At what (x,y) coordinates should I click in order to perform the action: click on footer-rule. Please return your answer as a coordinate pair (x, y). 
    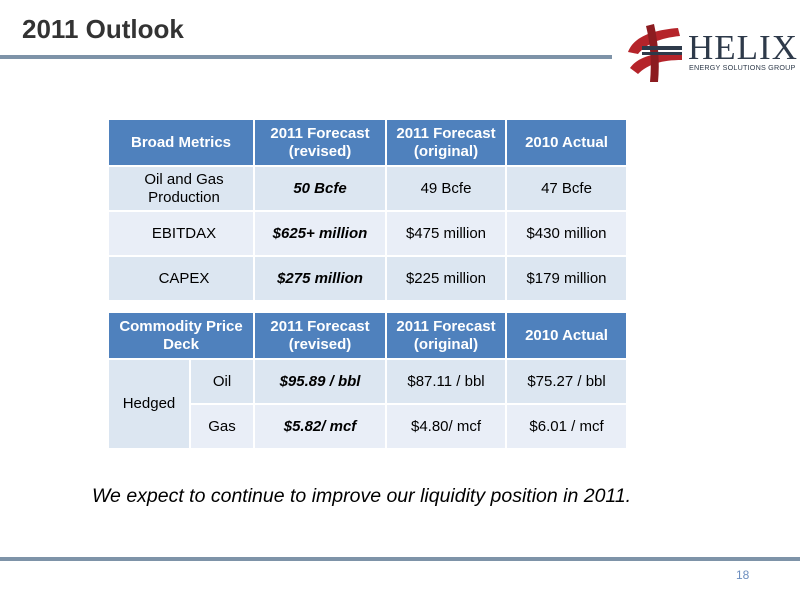
    Looking at the image, I should click on (400, 559).